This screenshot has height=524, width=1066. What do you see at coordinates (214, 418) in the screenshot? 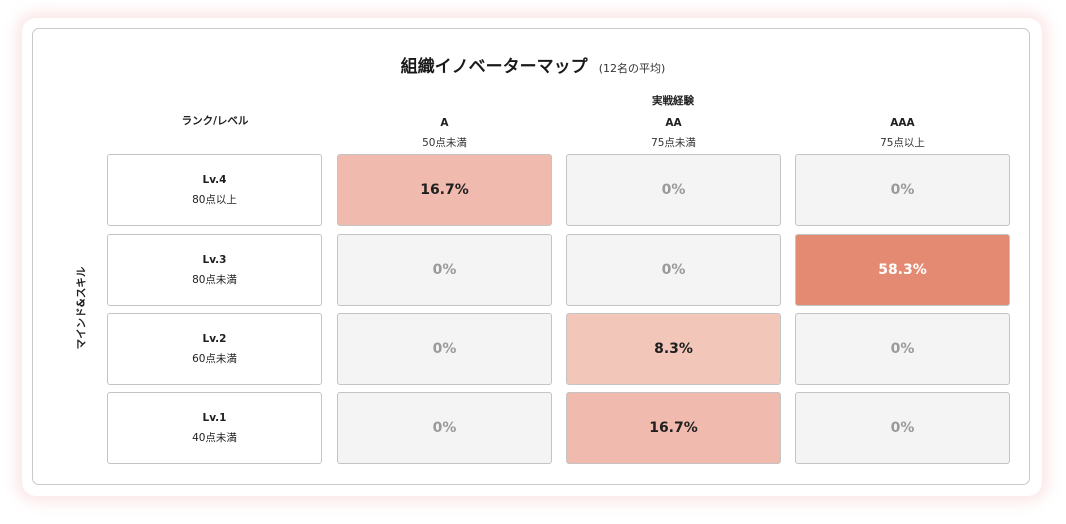
I see `row-name: Lv.1` at bounding box center [214, 418].